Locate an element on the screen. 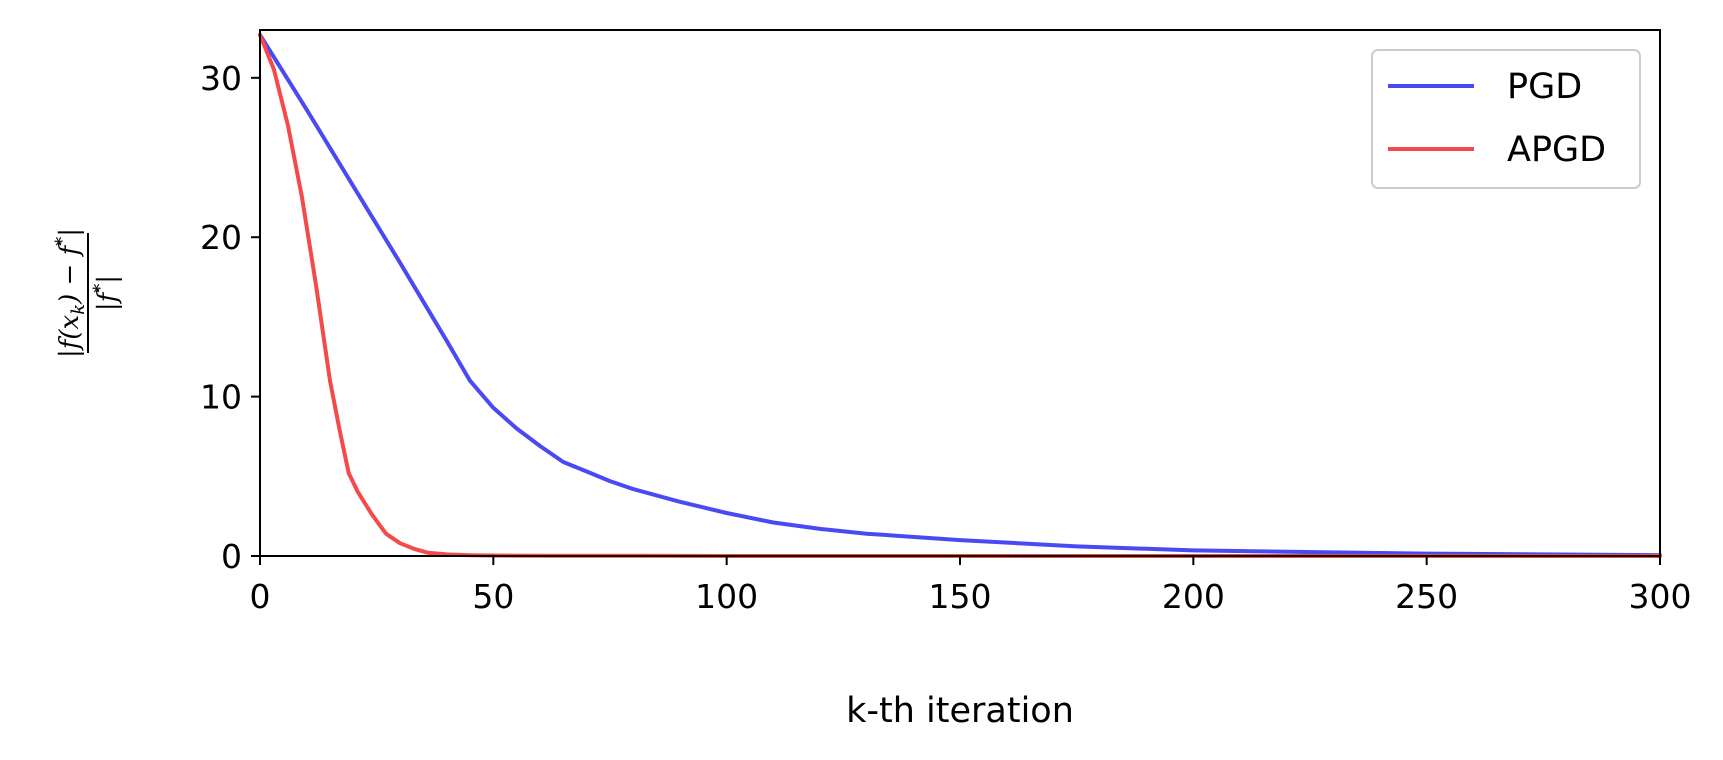 This screenshot has height=760, width=1723. y-axis-label: |f(xk) − f*| |f*| is located at coordinates (87, 293).